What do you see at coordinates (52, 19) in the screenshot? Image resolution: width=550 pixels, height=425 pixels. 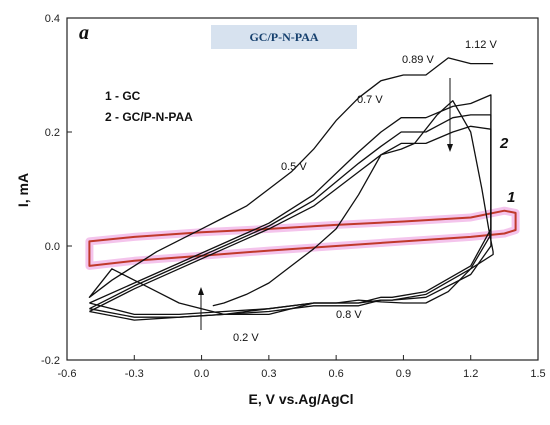 I see `y-tick-label: 0.4` at bounding box center [52, 19].